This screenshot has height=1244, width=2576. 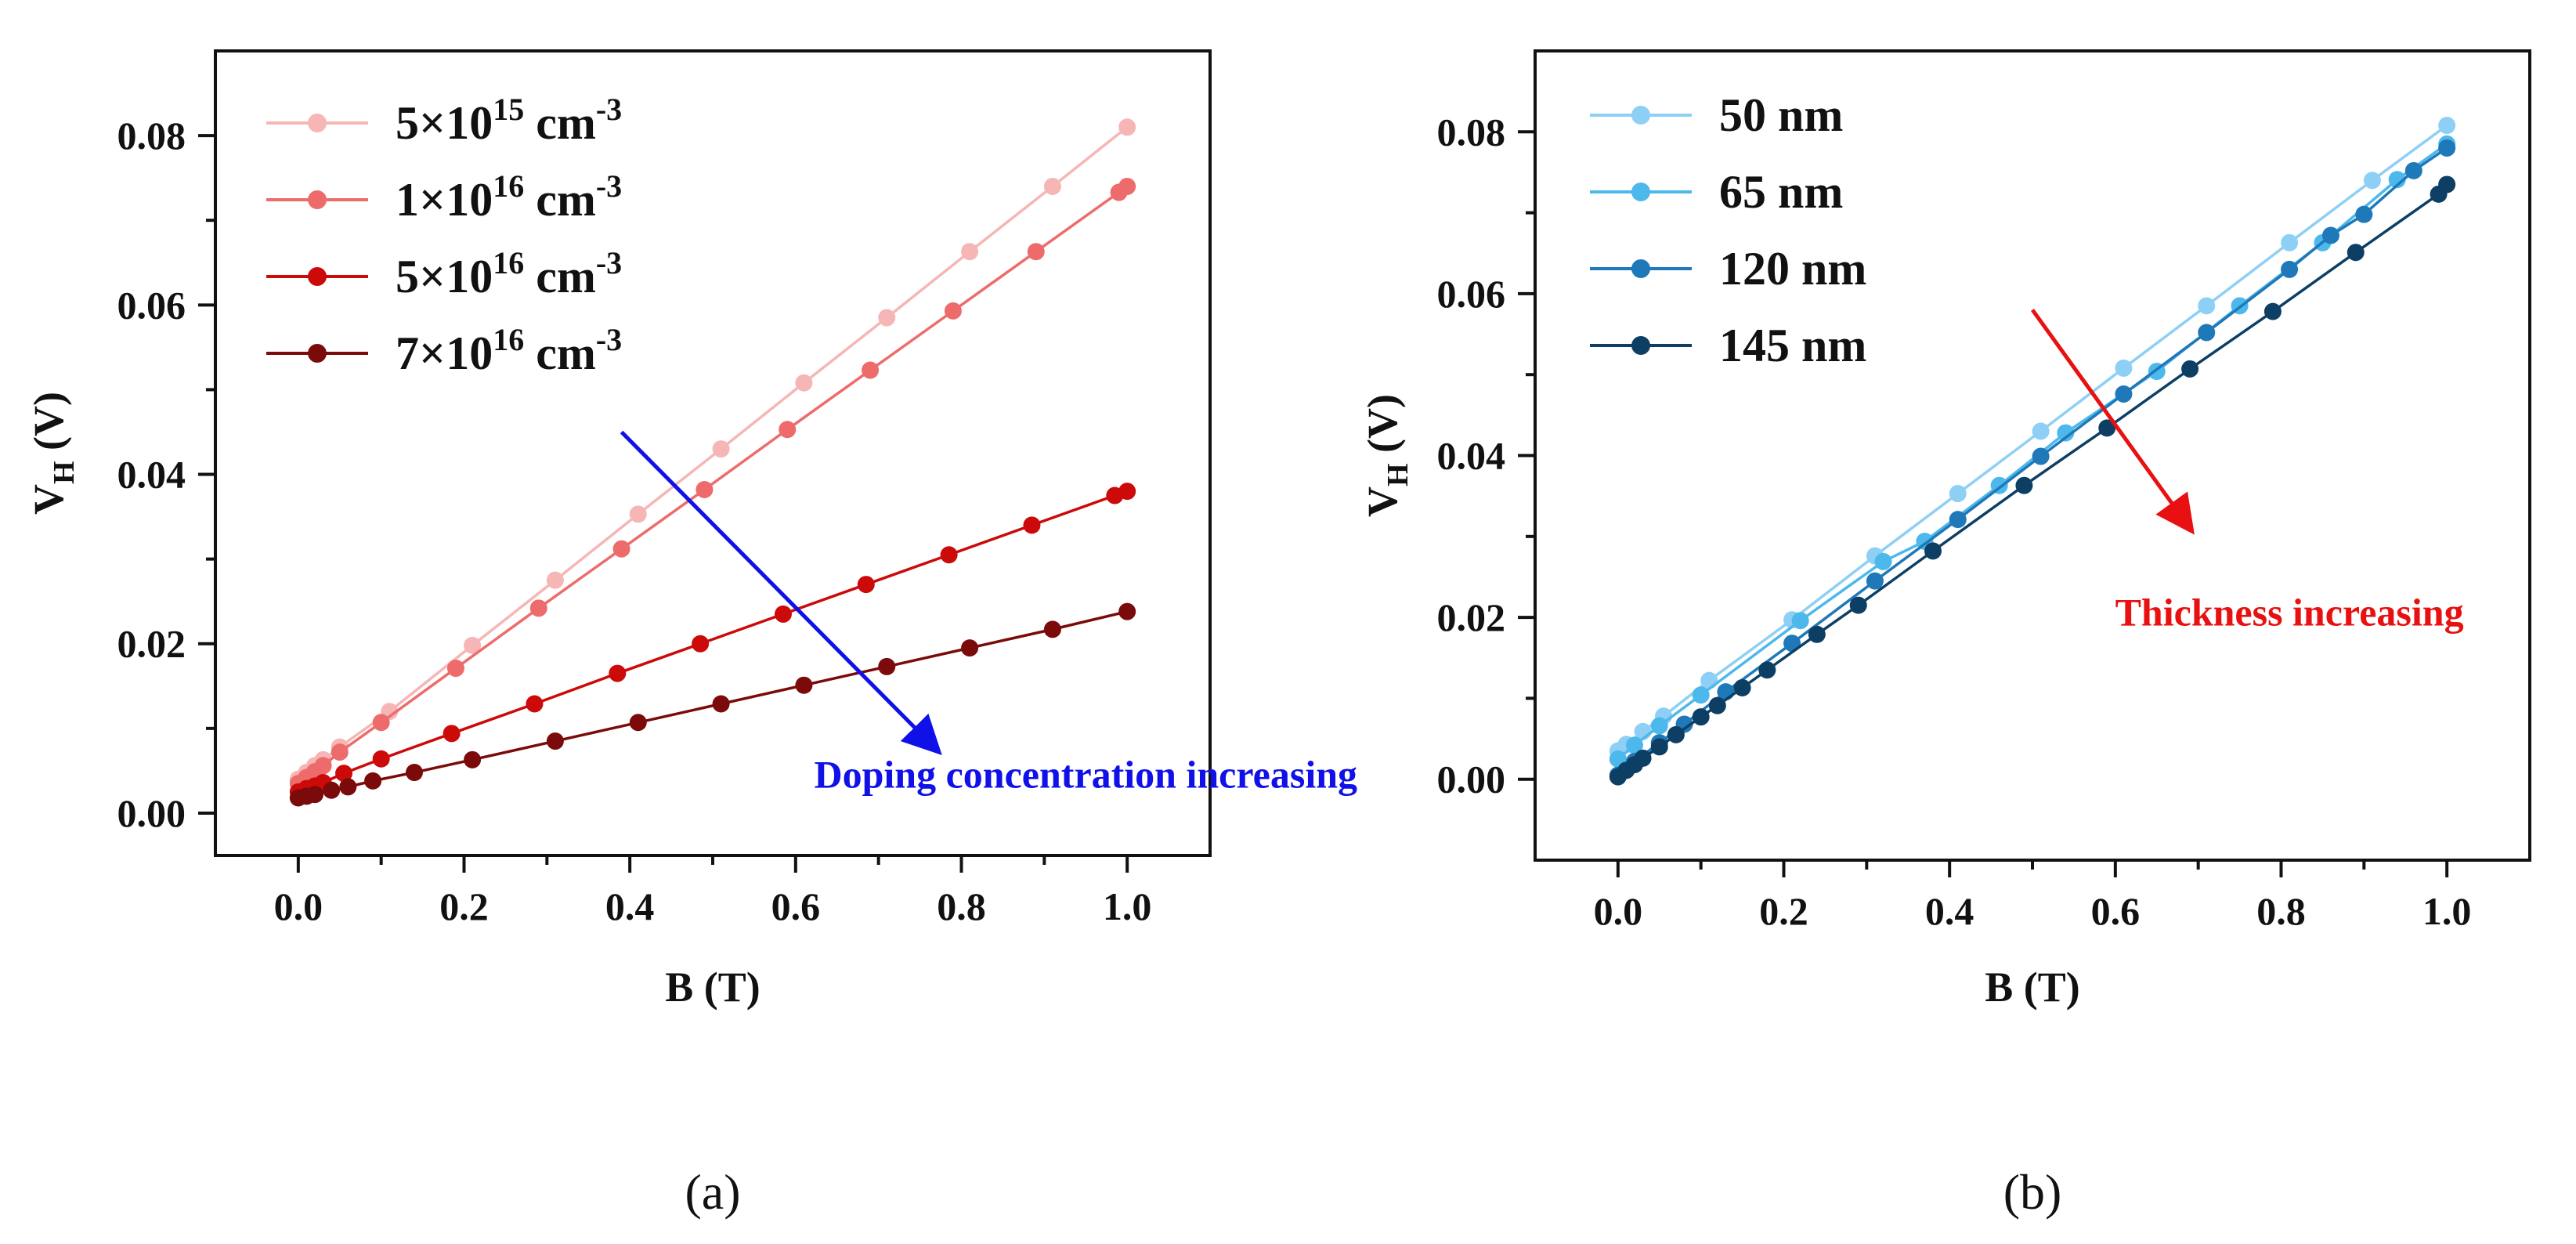 I want to click on legend-label: 7×1016 cm-3, so click(x=509, y=350).